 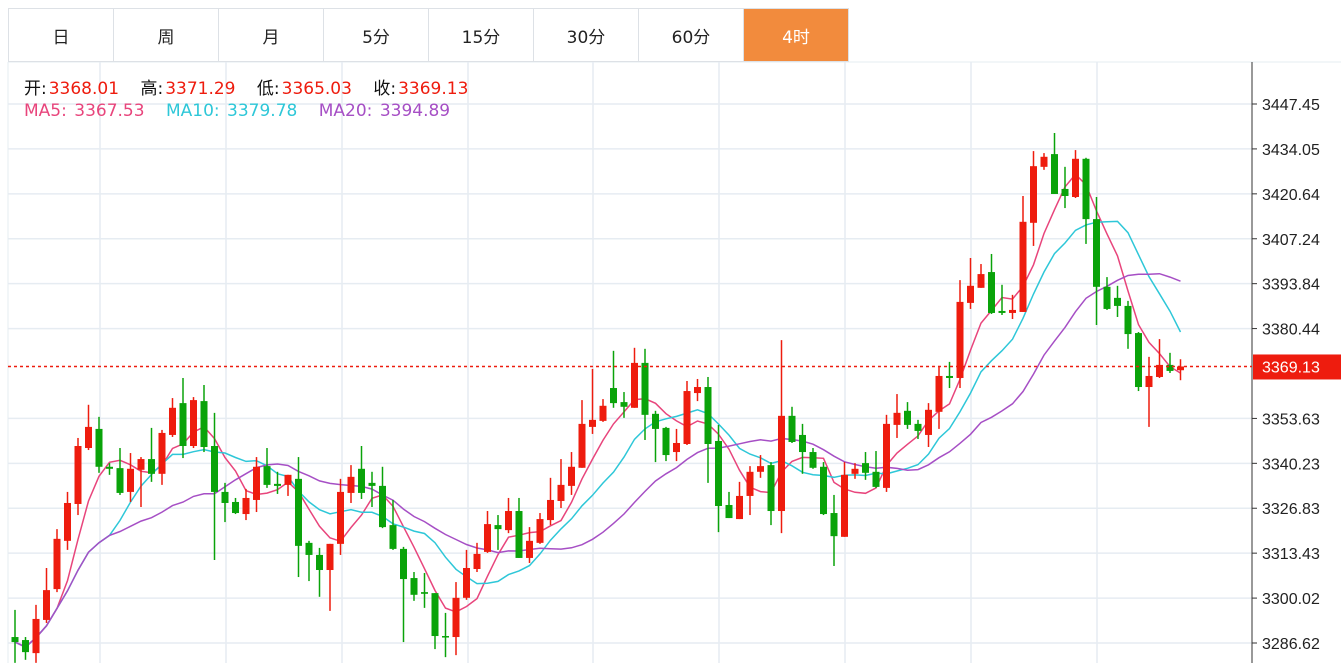 I want to click on tab-30min: 30分, so click(x=586, y=35).